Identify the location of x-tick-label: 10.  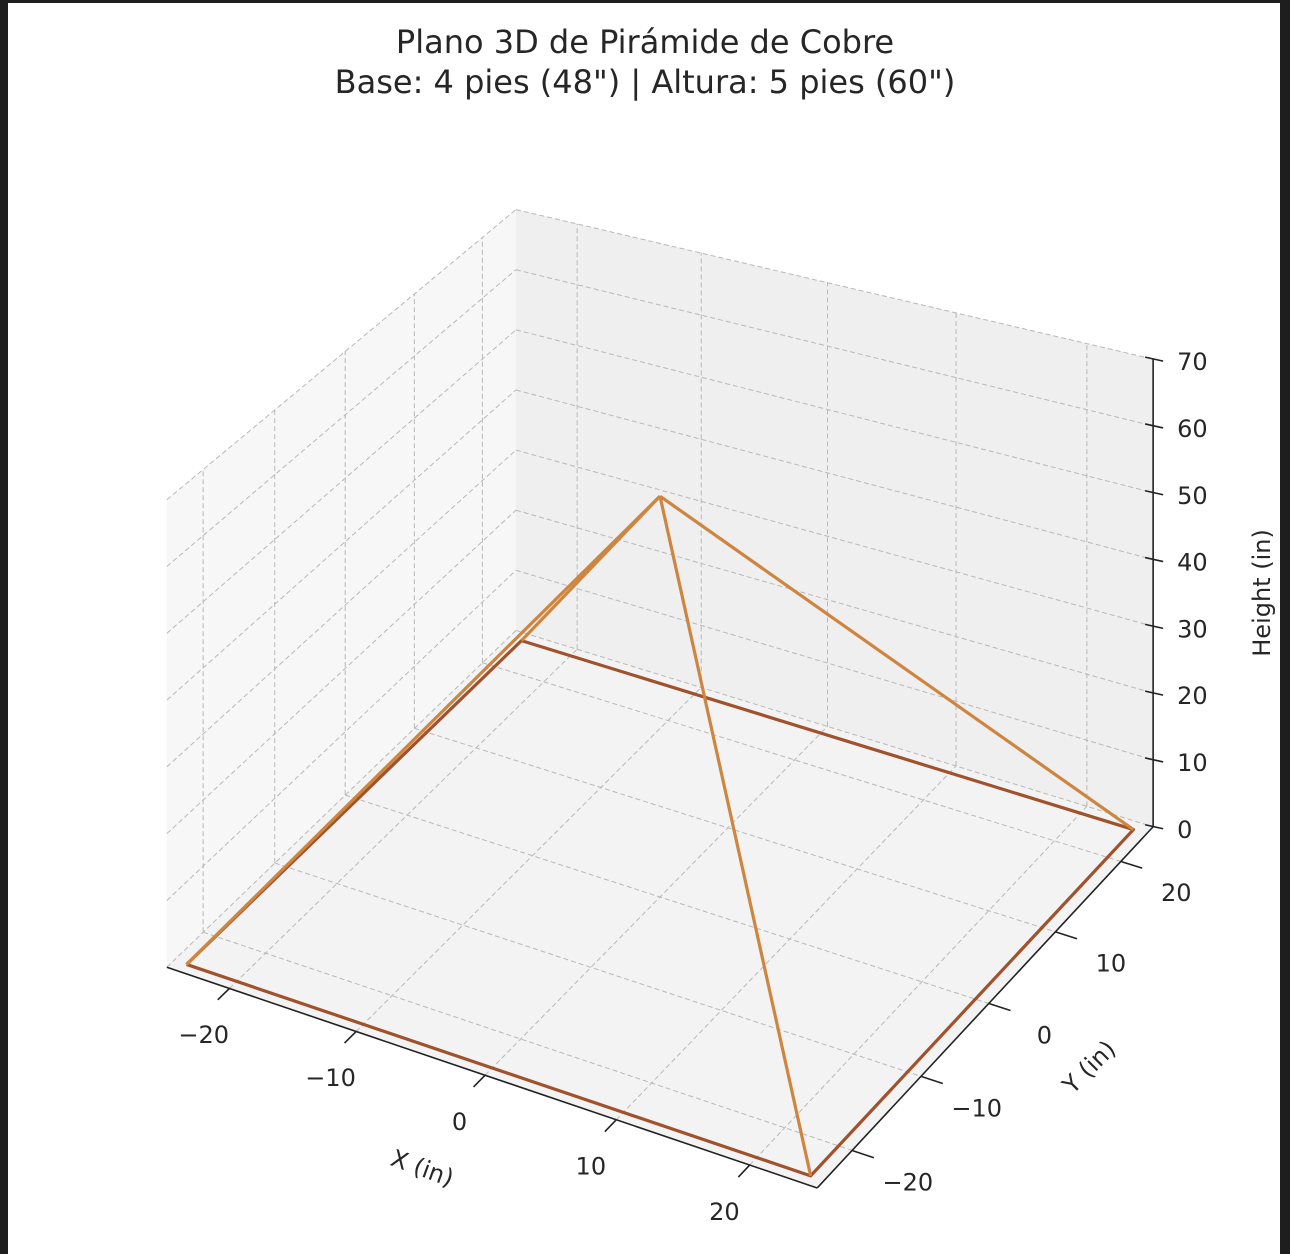
(591, 1167).